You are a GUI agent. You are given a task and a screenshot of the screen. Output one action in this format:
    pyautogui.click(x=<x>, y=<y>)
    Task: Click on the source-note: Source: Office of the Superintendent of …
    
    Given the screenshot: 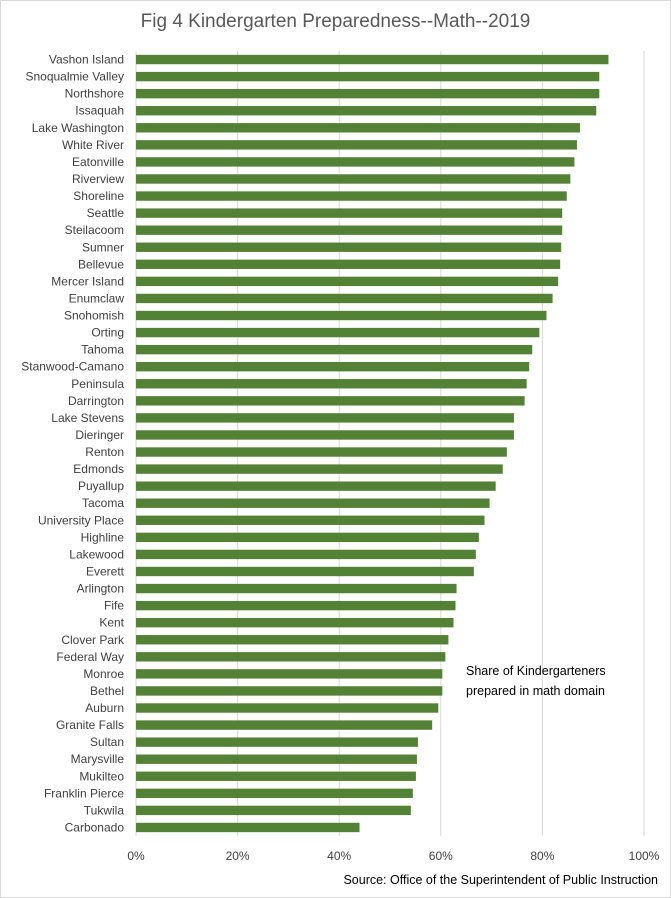 What is the action you would take?
    pyautogui.click(x=500, y=880)
    